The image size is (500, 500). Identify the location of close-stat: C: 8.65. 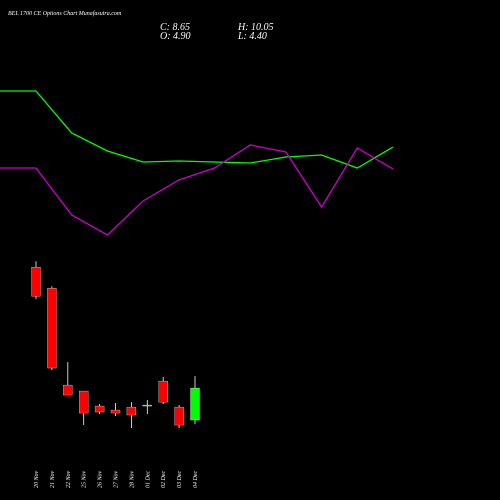
(175, 27).